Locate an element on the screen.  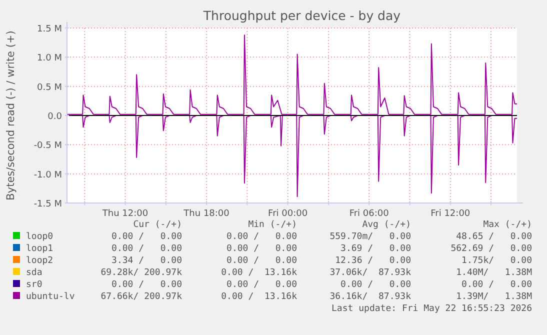
y-tick-label: -1.5 M is located at coordinates (48, 205).